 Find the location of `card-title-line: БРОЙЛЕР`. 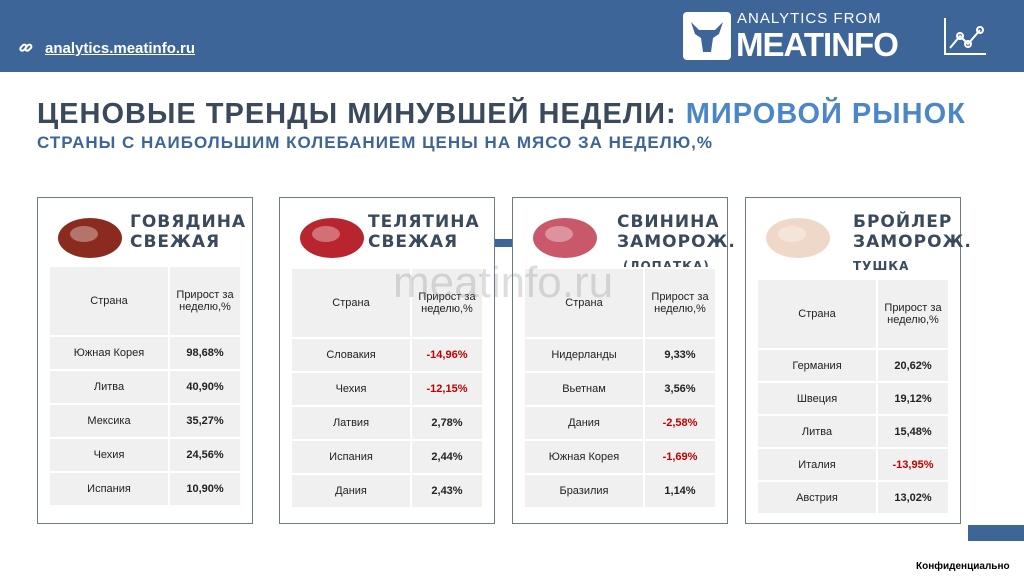

card-title-line: БРОЙЛЕР is located at coordinates (903, 222).